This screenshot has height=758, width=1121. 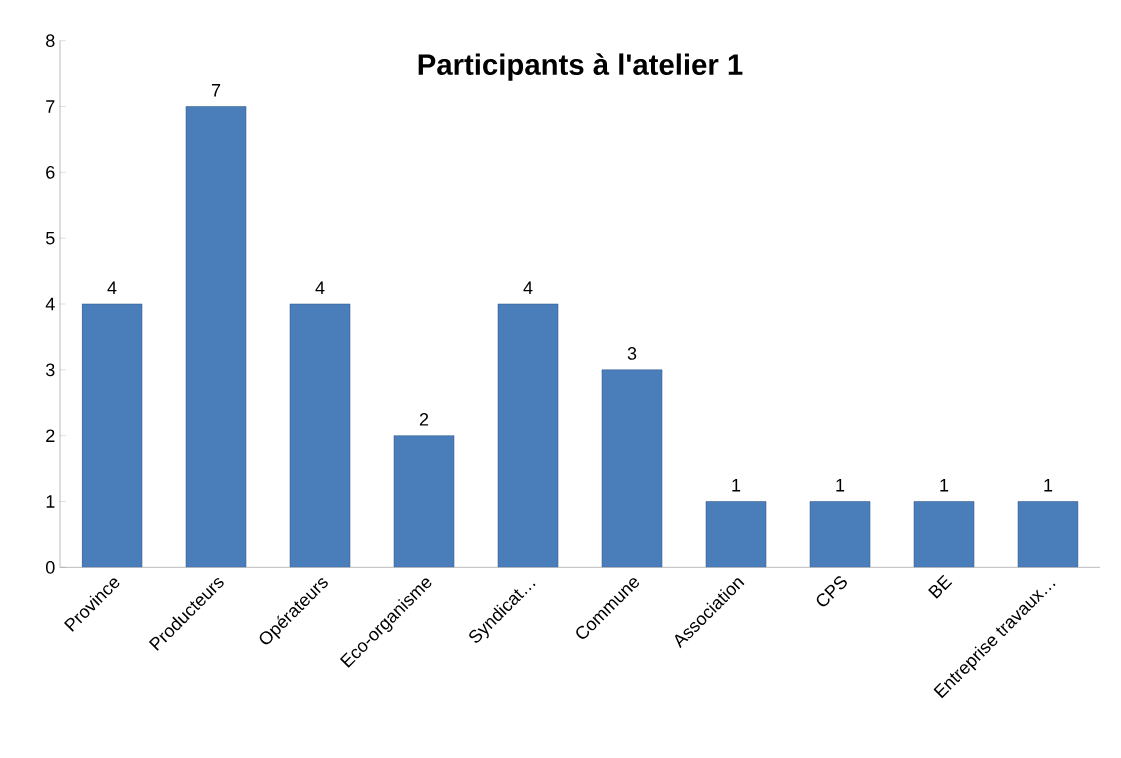 I want to click on y-tick-label: 2, so click(x=50, y=435).